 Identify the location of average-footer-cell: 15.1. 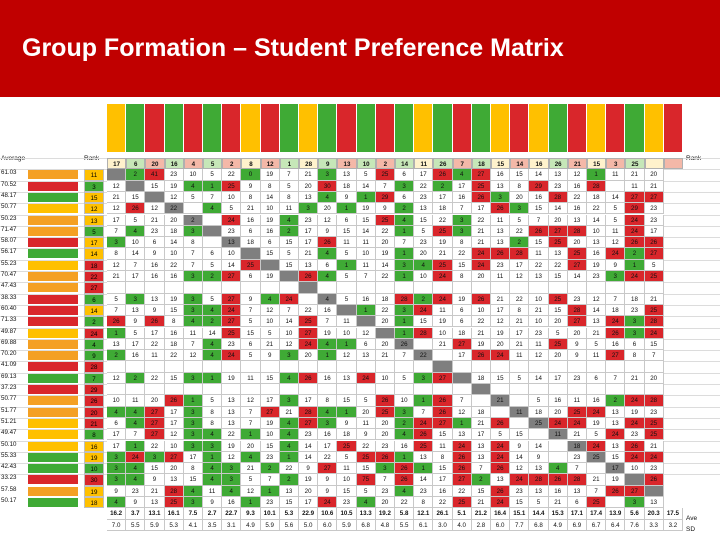
(520, 514).